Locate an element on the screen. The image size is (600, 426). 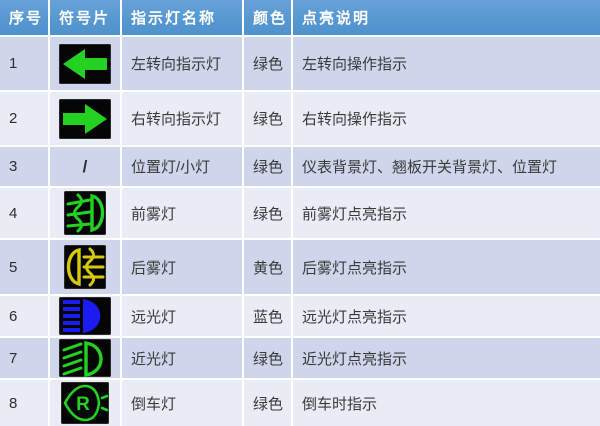
cell-serial: 6 is located at coordinates (24, 316).